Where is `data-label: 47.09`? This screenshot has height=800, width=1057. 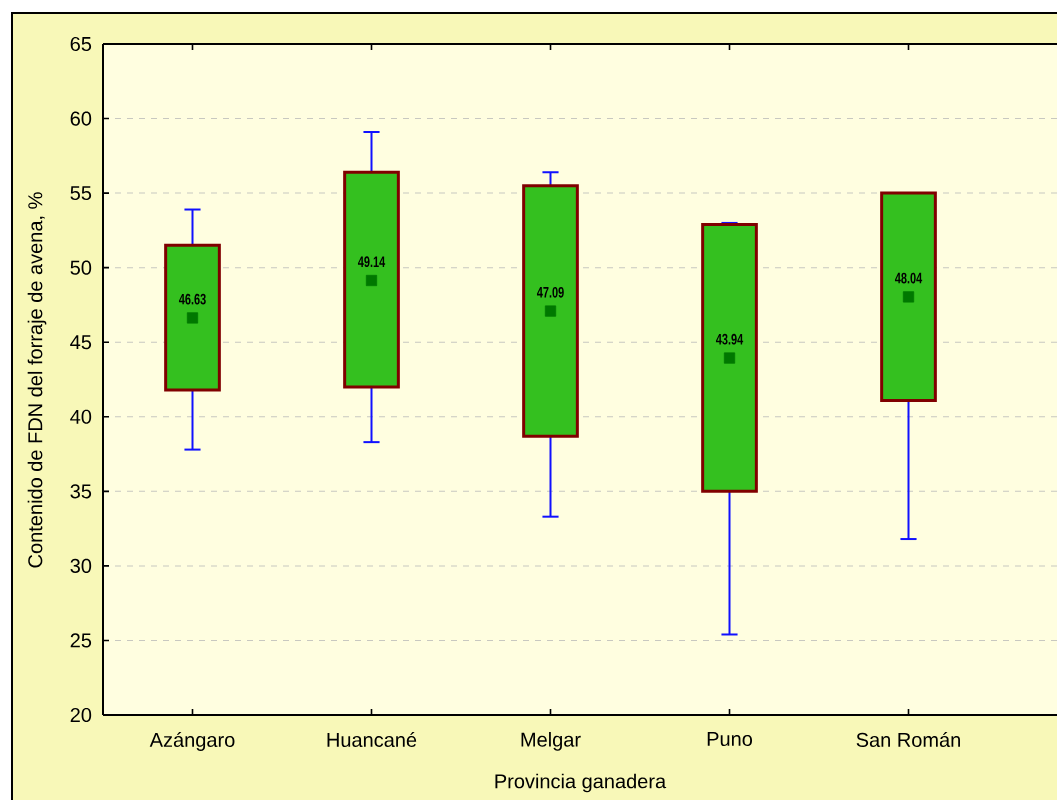 data-label: 47.09 is located at coordinates (550, 292).